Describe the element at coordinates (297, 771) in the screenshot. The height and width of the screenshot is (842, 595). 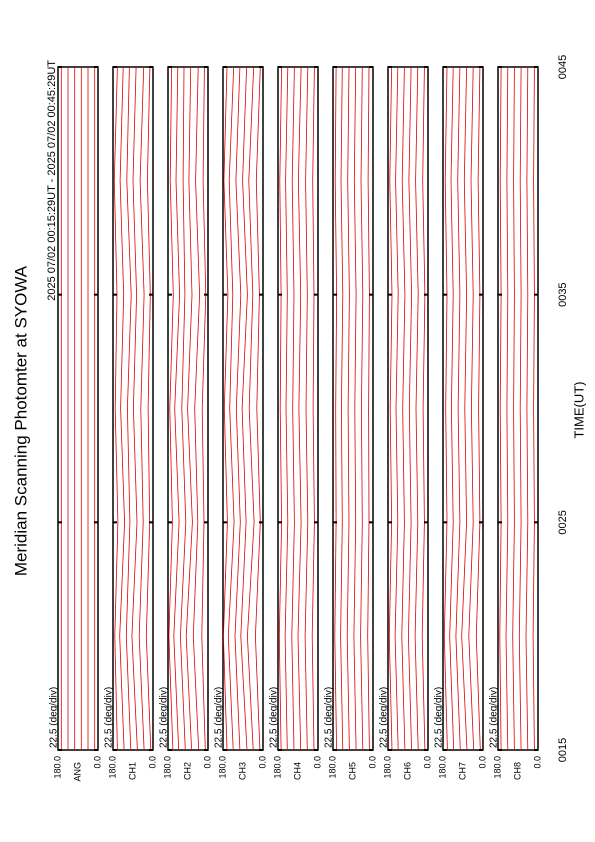
I see `channel-label: CH4` at that location.